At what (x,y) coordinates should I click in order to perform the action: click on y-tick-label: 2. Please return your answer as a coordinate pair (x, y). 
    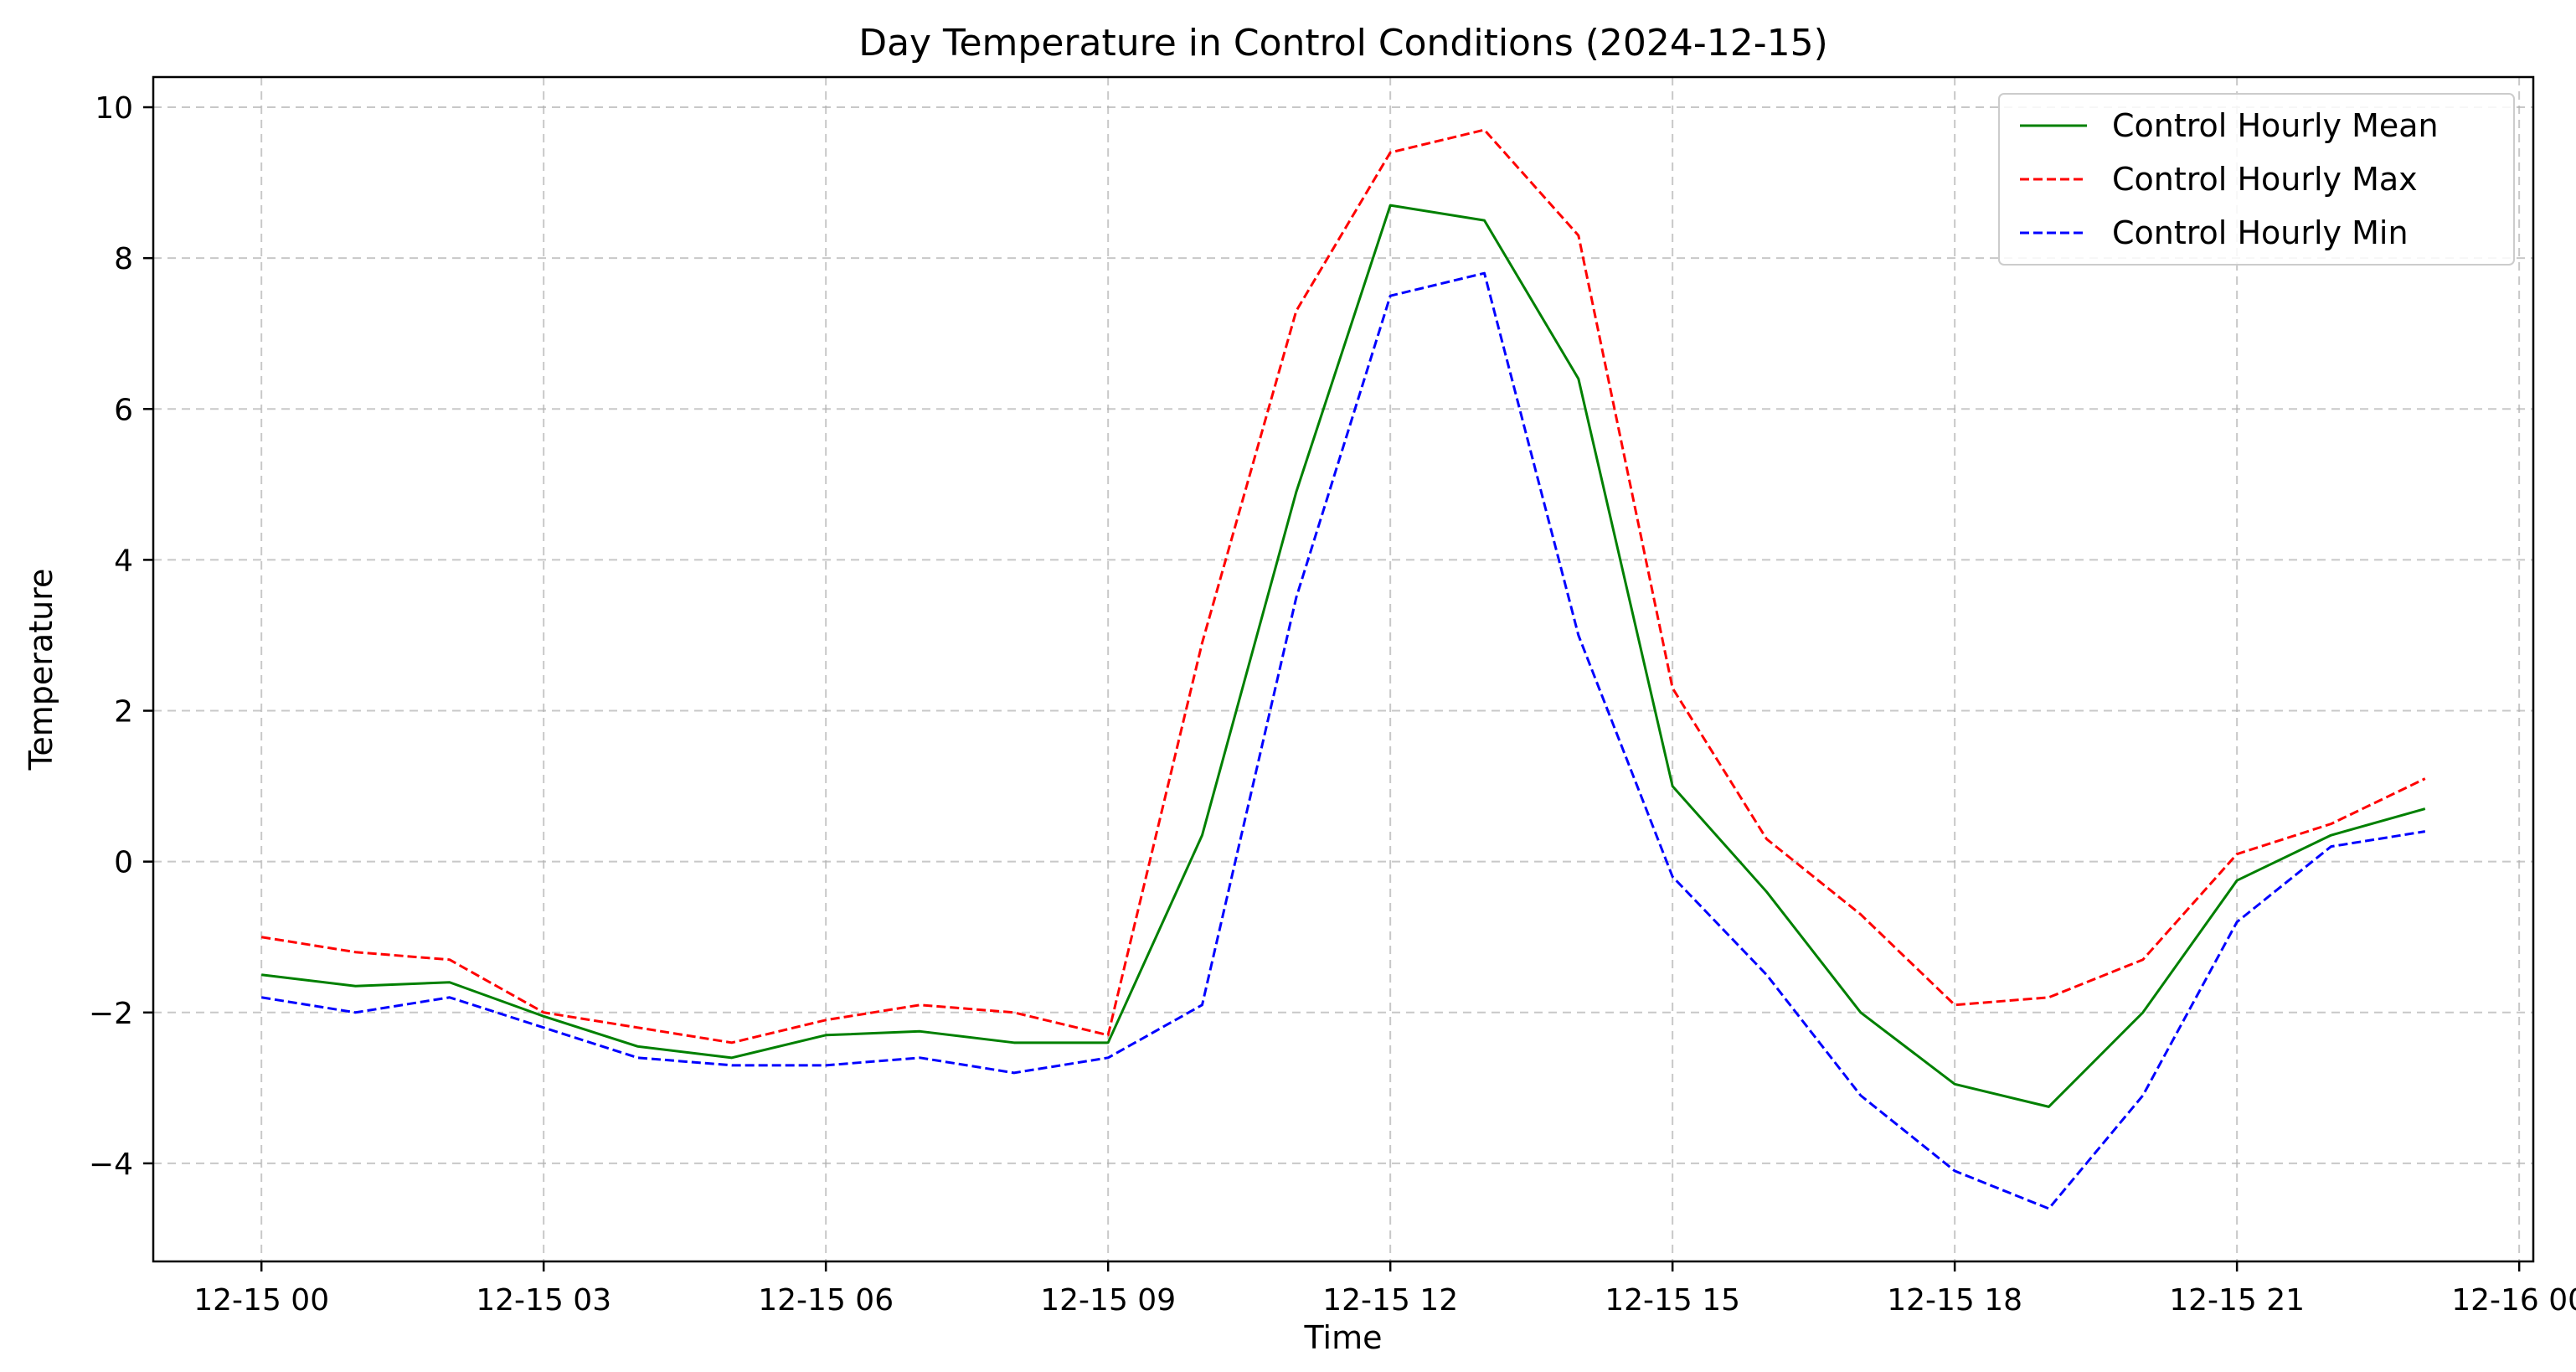
    Looking at the image, I should click on (123, 712).